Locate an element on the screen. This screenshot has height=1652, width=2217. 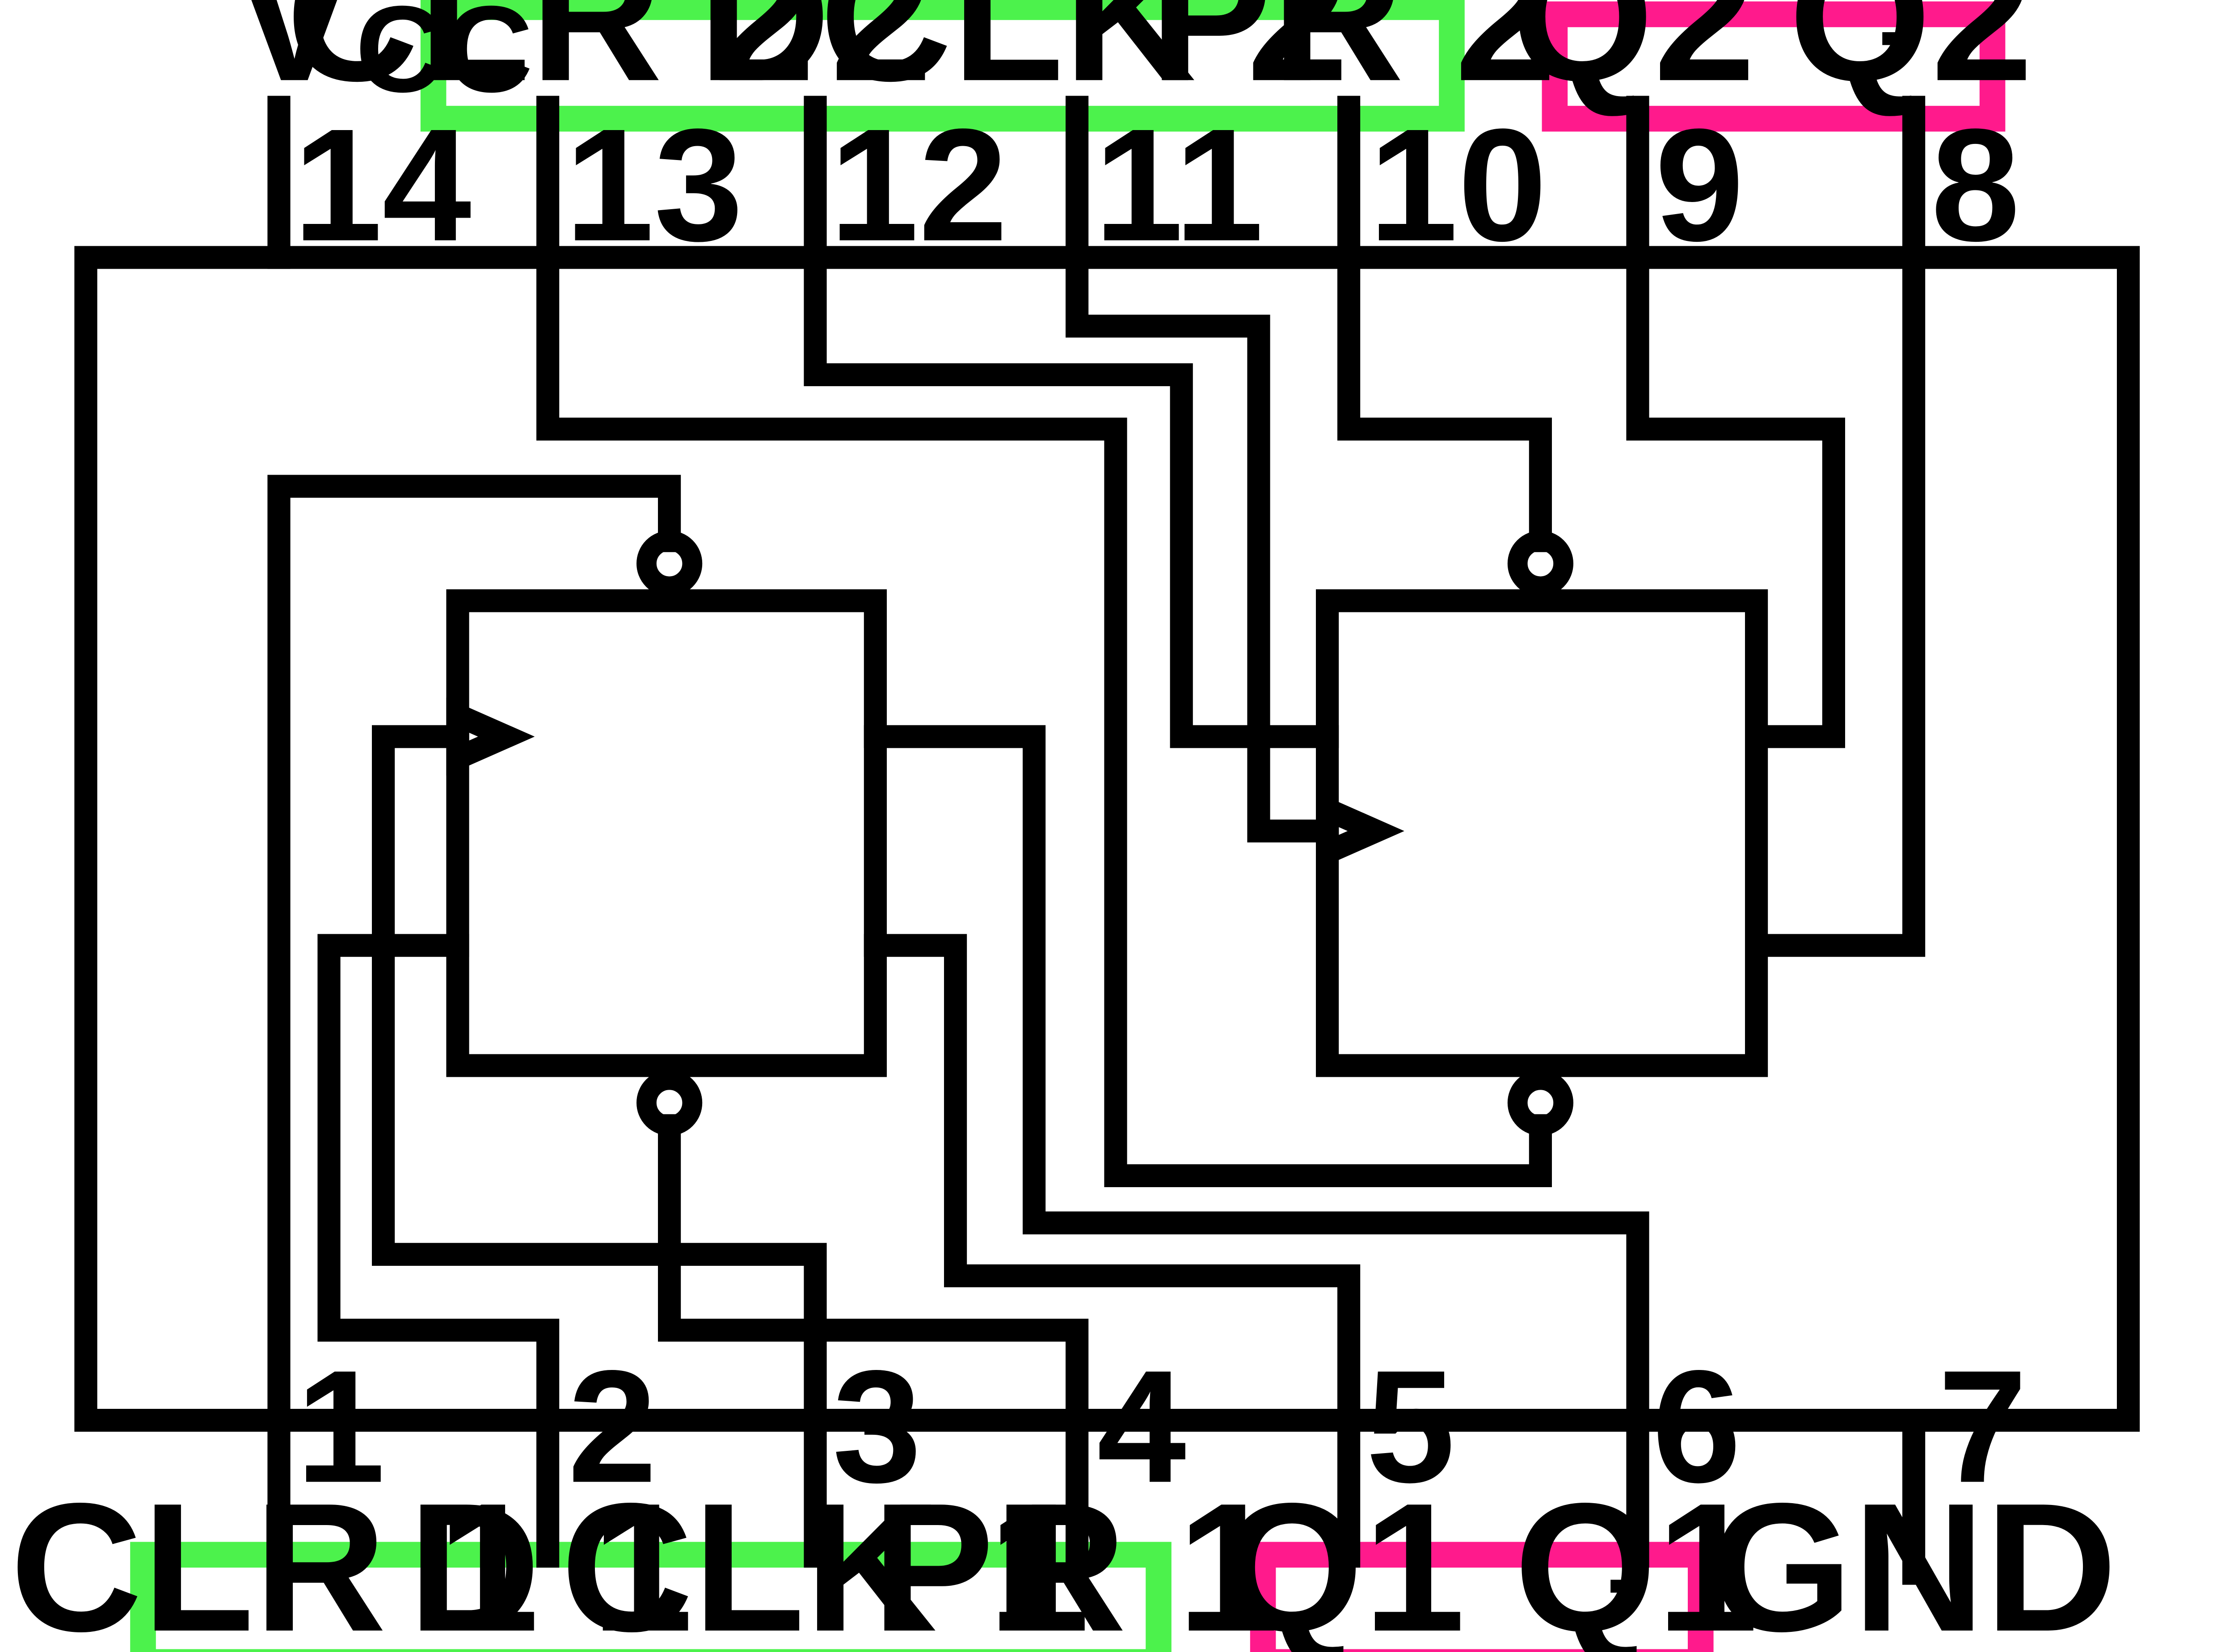
pr2-label: PR 2 is located at coordinates (1353, 59).